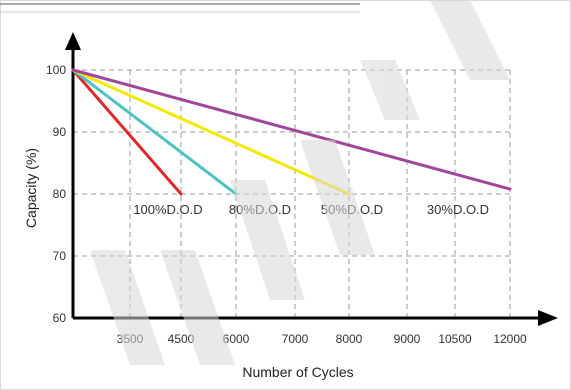 The image size is (571, 390). Describe the element at coordinates (60, 256) in the screenshot. I see `y-tick-label: 70` at that location.